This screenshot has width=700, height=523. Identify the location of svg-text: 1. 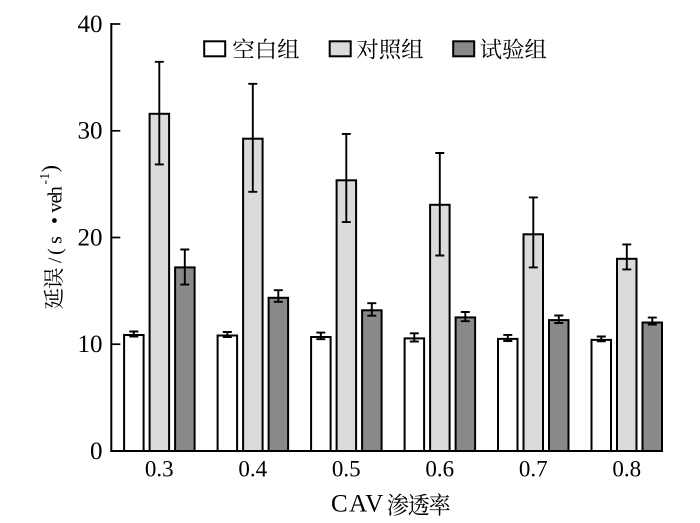
(45, 176).